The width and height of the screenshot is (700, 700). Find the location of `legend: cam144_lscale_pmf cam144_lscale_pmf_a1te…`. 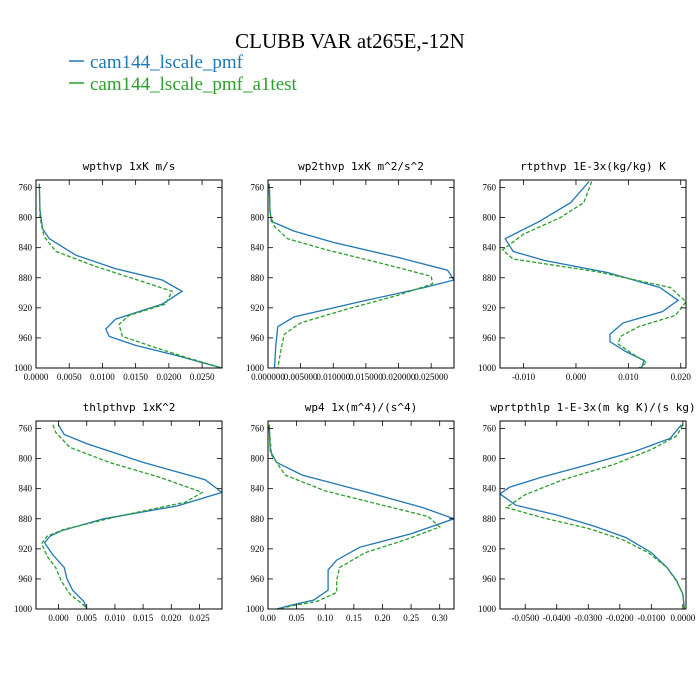

legend: cam144_lscale_pmf cam144_lscale_pmf_a1te… is located at coordinates (183, 73).